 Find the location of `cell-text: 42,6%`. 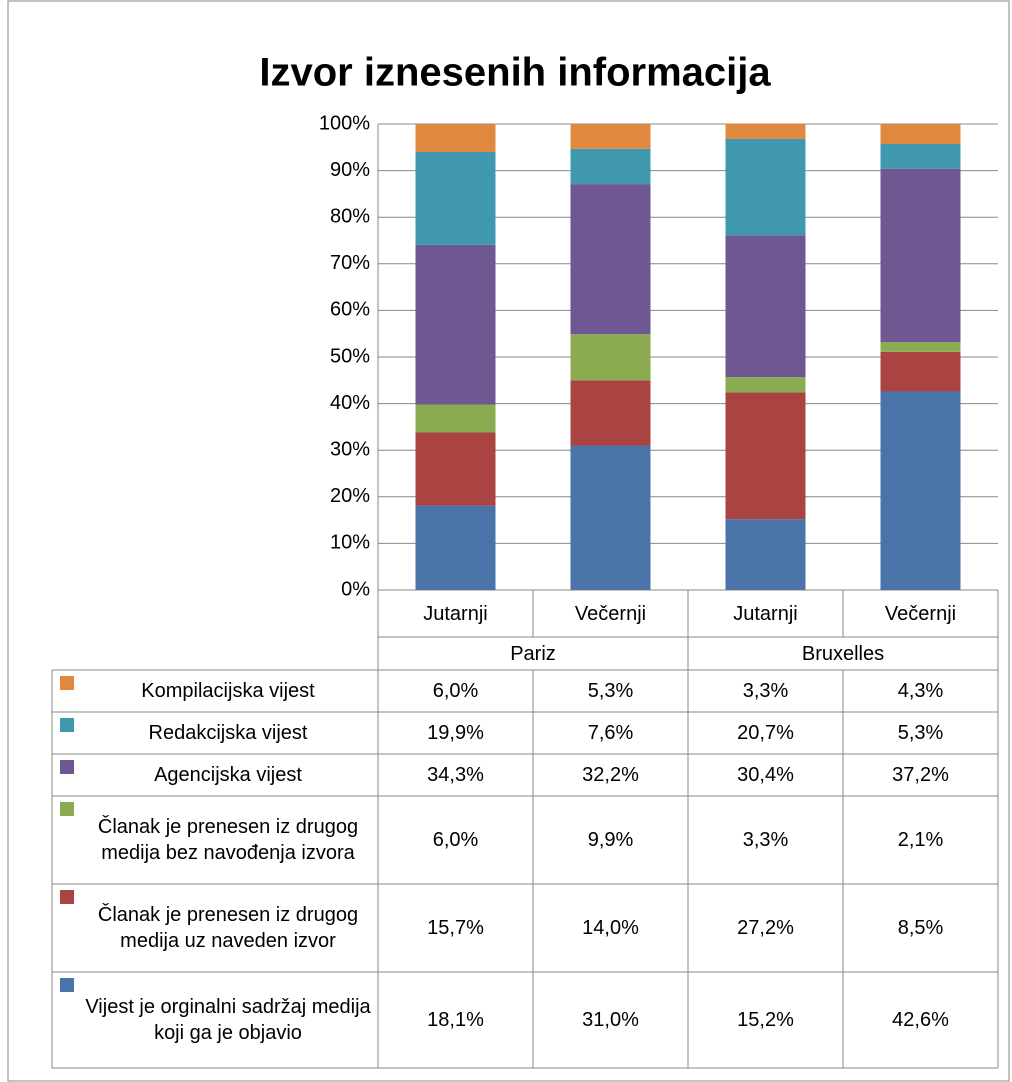

cell-text: 42,6% is located at coordinates (920, 1020).